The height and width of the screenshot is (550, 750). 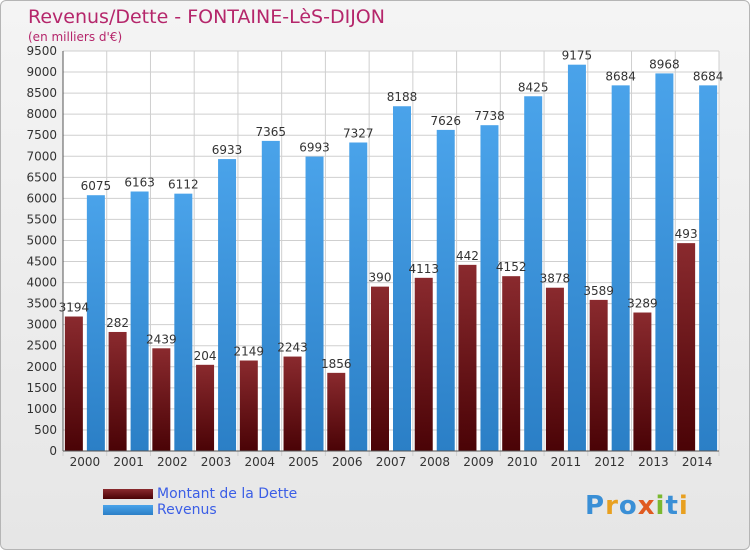 What do you see at coordinates (391, 462) in the screenshot?
I see `x-tick-label: 2007` at bounding box center [391, 462].